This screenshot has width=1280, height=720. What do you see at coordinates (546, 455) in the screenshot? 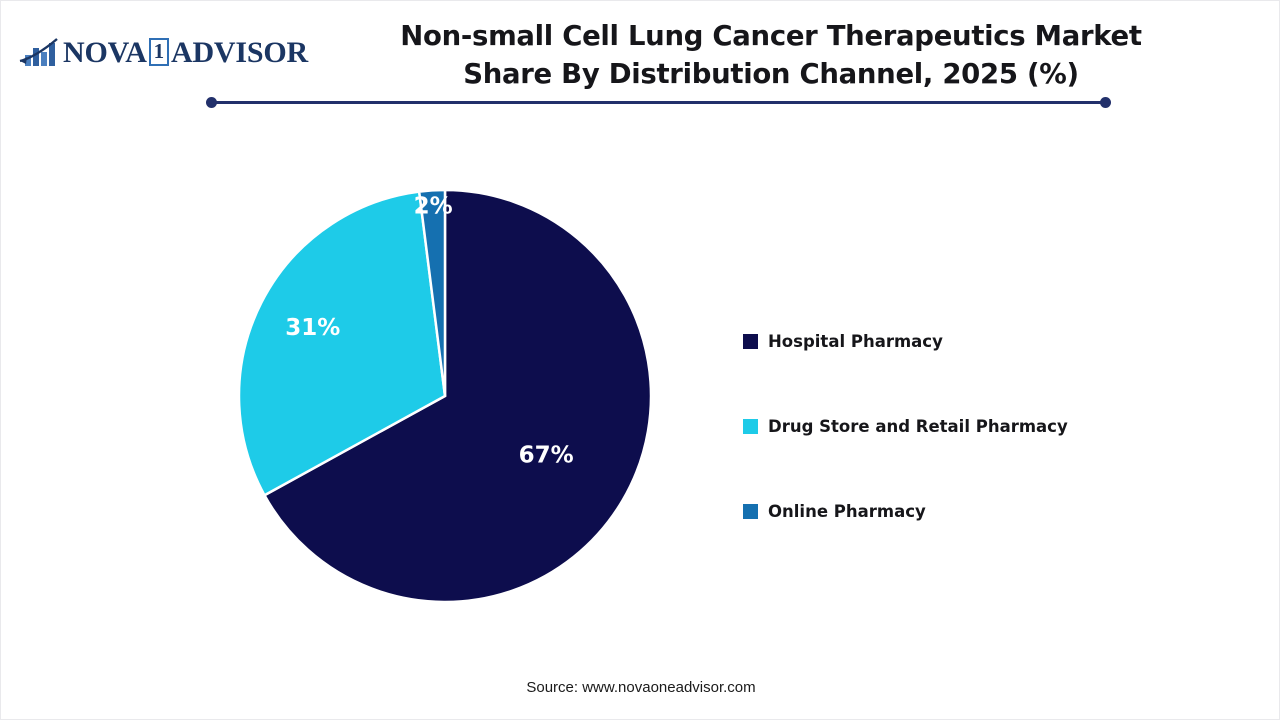
I see `pie-slice-label: 67%` at bounding box center [546, 455].